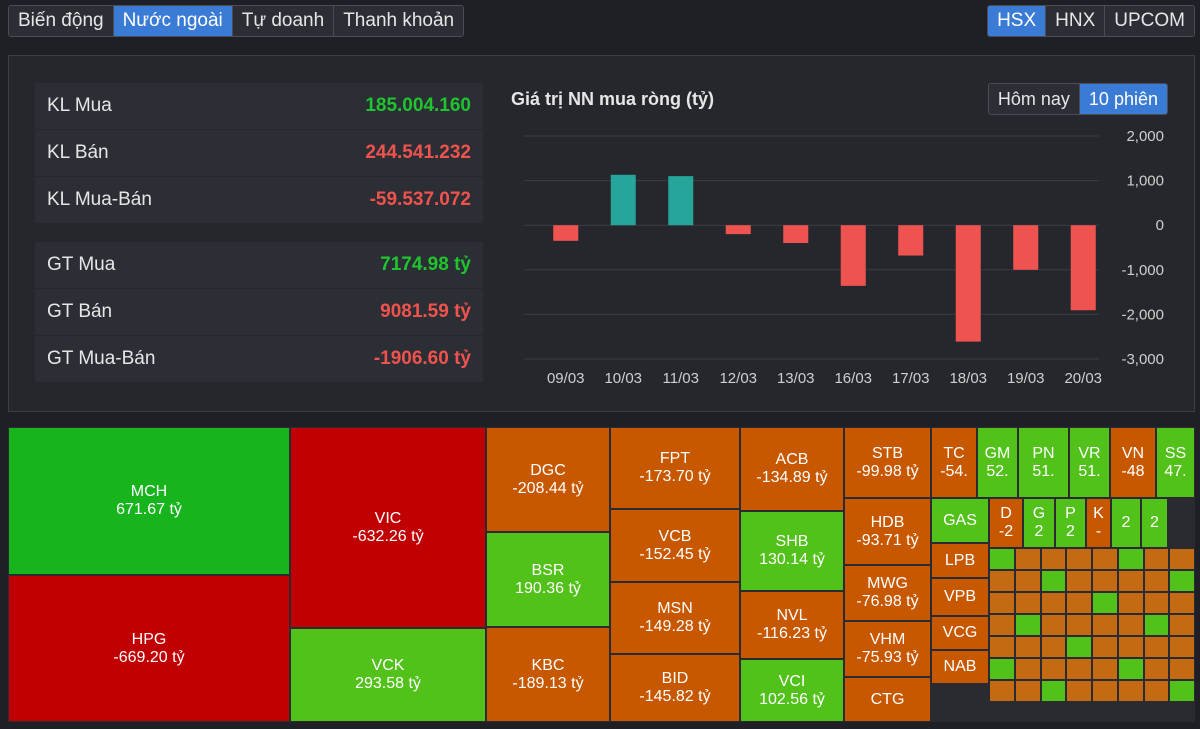  Describe the element at coordinates (1098, 523) in the screenshot. I see `treemap-cell-k: K-` at that location.